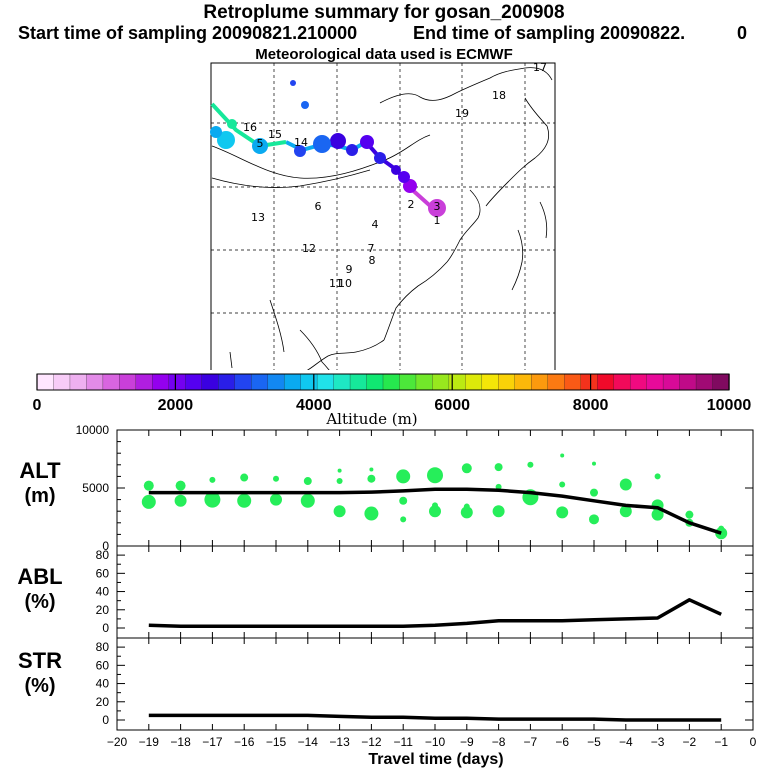 The image size is (768, 768). I want to click on track-label: 15, so click(275, 134).